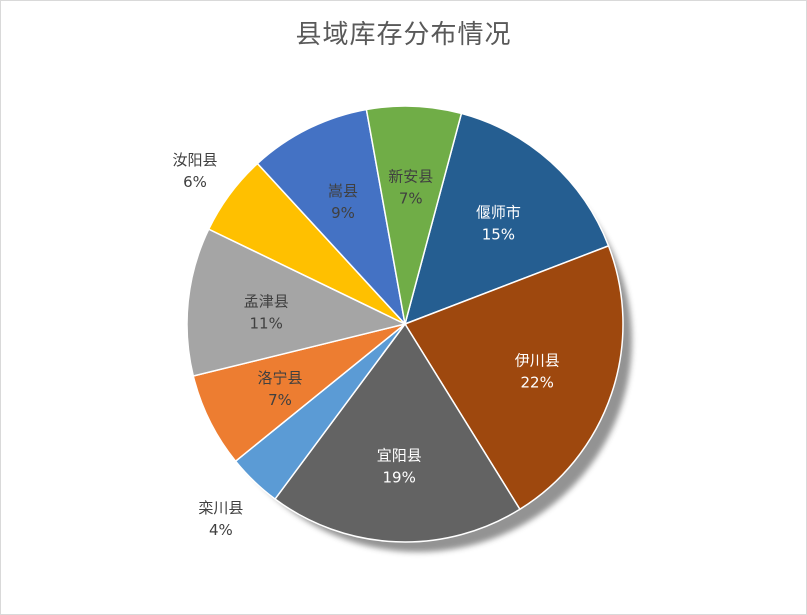  What do you see at coordinates (498, 212) in the screenshot?
I see `slice-category-label: 偃师市` at bounding box center [498, 212].